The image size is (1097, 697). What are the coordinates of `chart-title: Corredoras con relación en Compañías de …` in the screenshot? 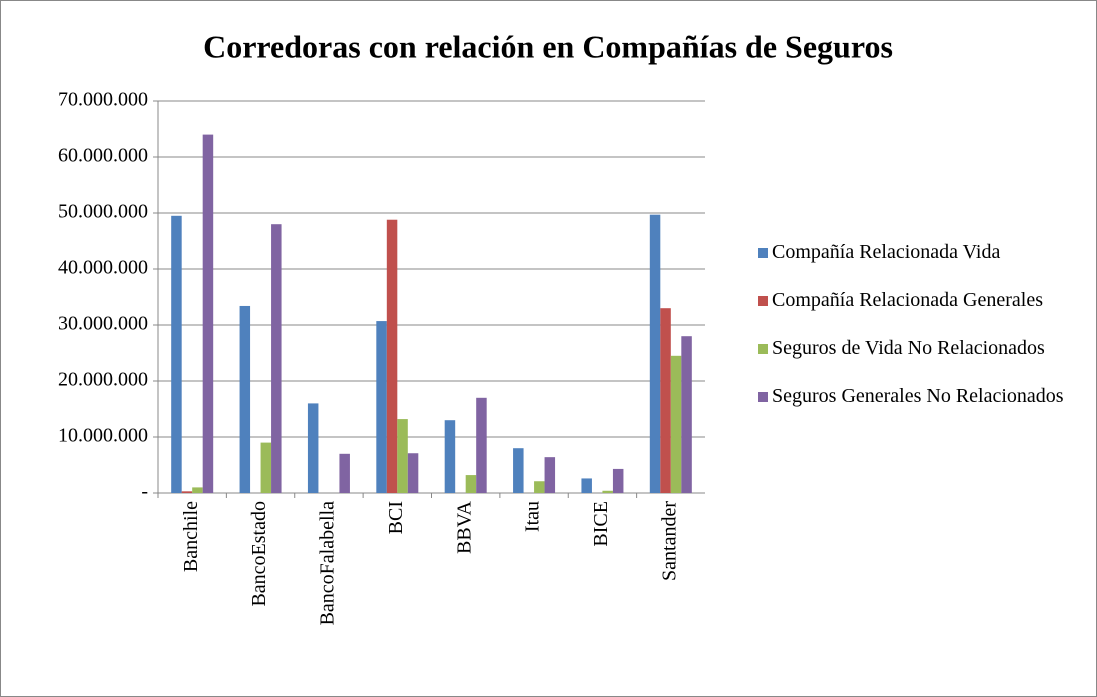 It's located at (548, 46).